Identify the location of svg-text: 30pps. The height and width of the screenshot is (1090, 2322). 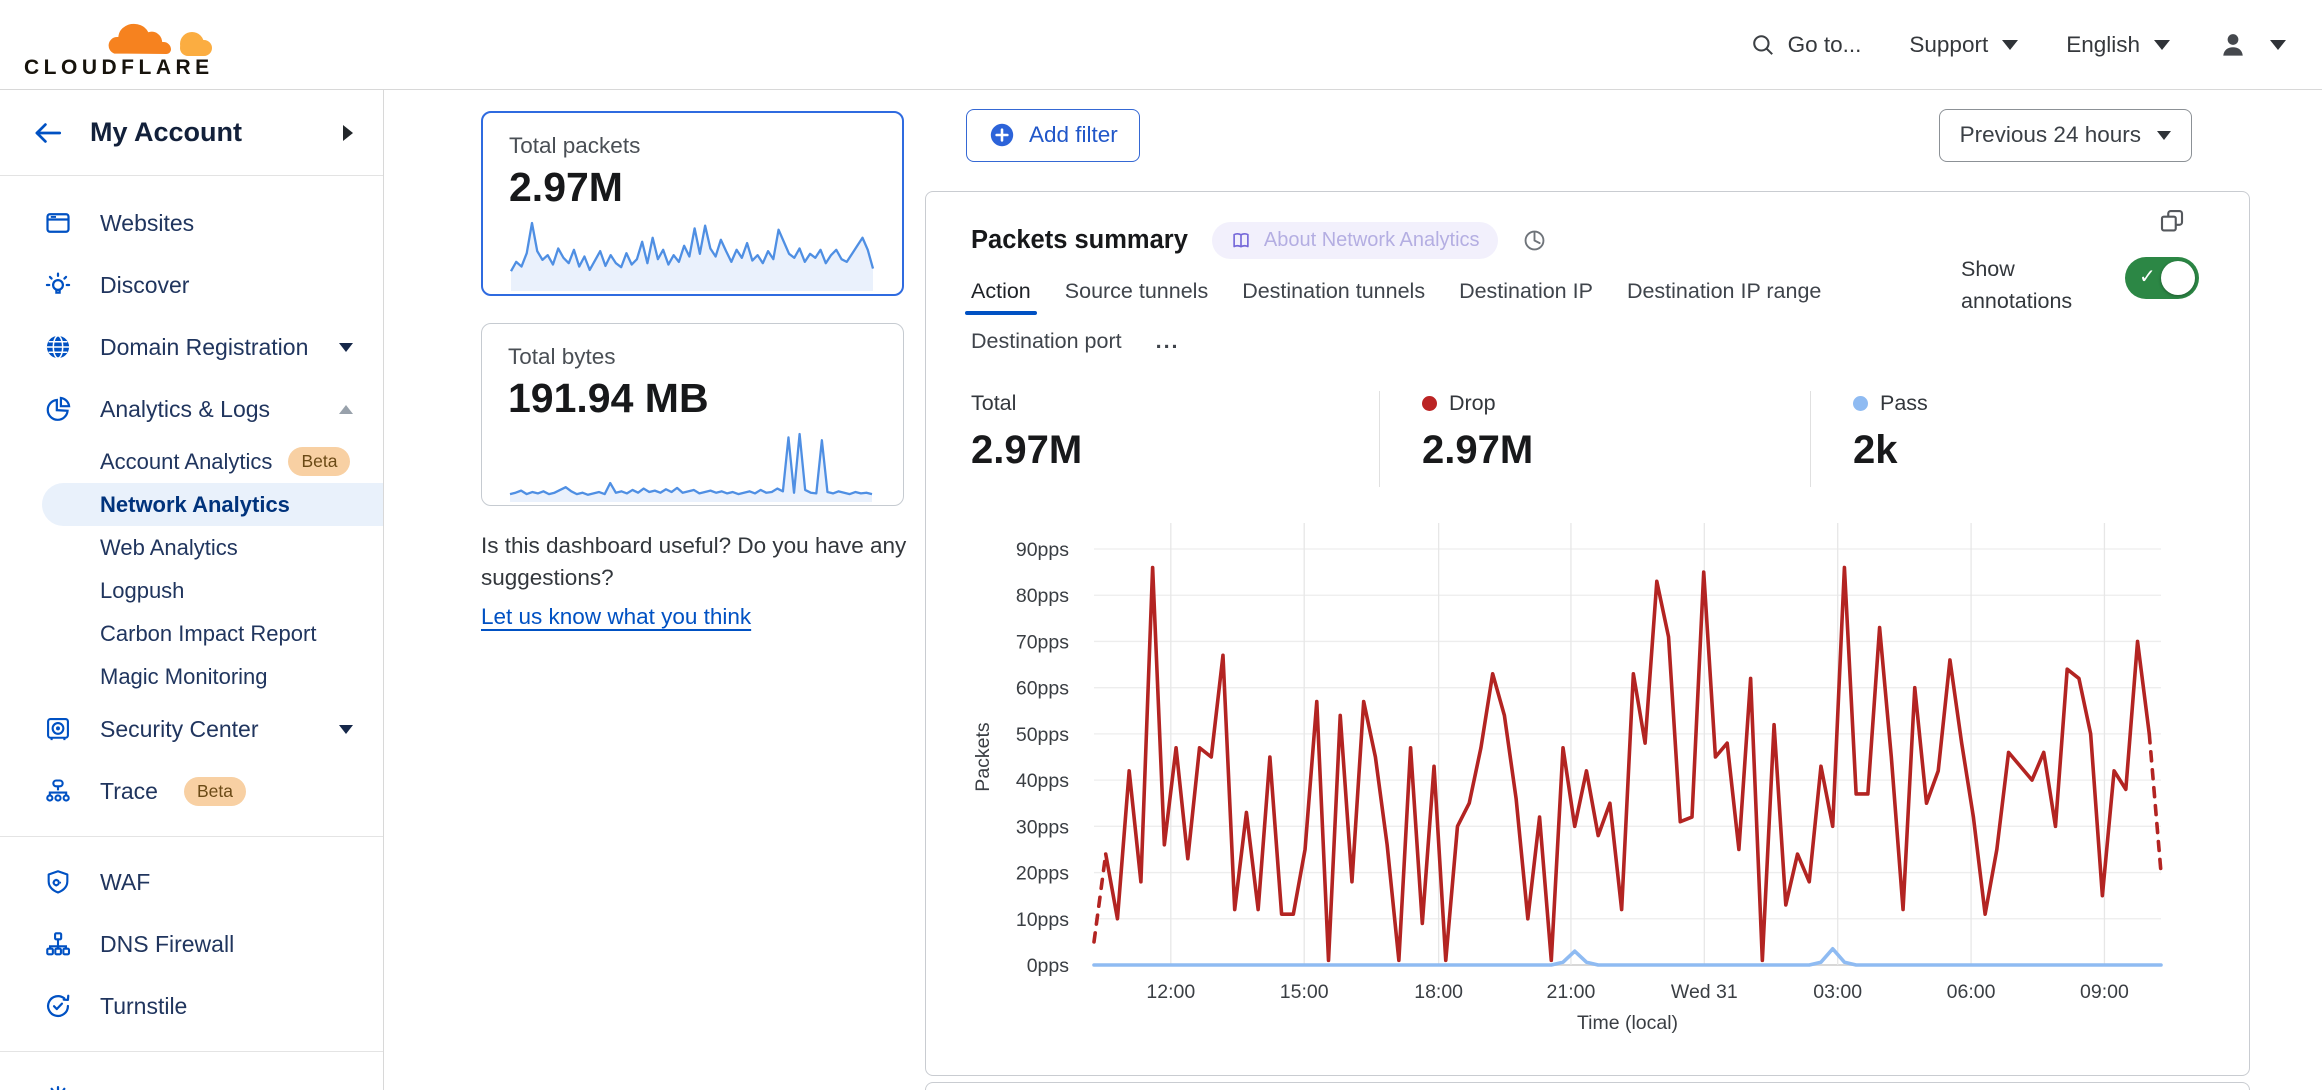
(1042, 827).